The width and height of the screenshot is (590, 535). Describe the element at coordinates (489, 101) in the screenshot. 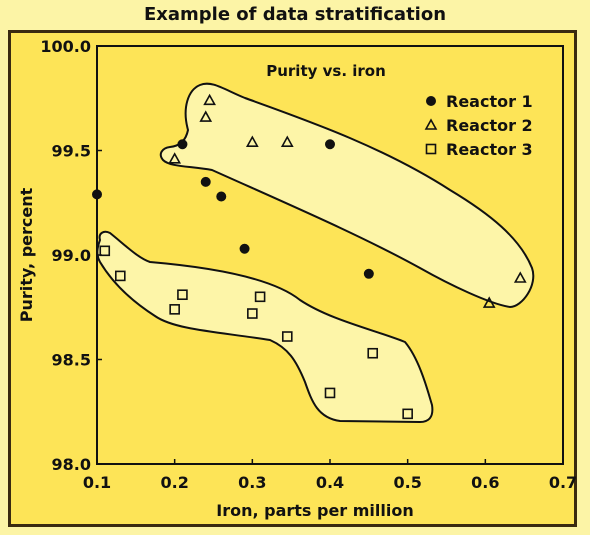

I see `legend-label-reactor-1: Reactor 1` at that location.